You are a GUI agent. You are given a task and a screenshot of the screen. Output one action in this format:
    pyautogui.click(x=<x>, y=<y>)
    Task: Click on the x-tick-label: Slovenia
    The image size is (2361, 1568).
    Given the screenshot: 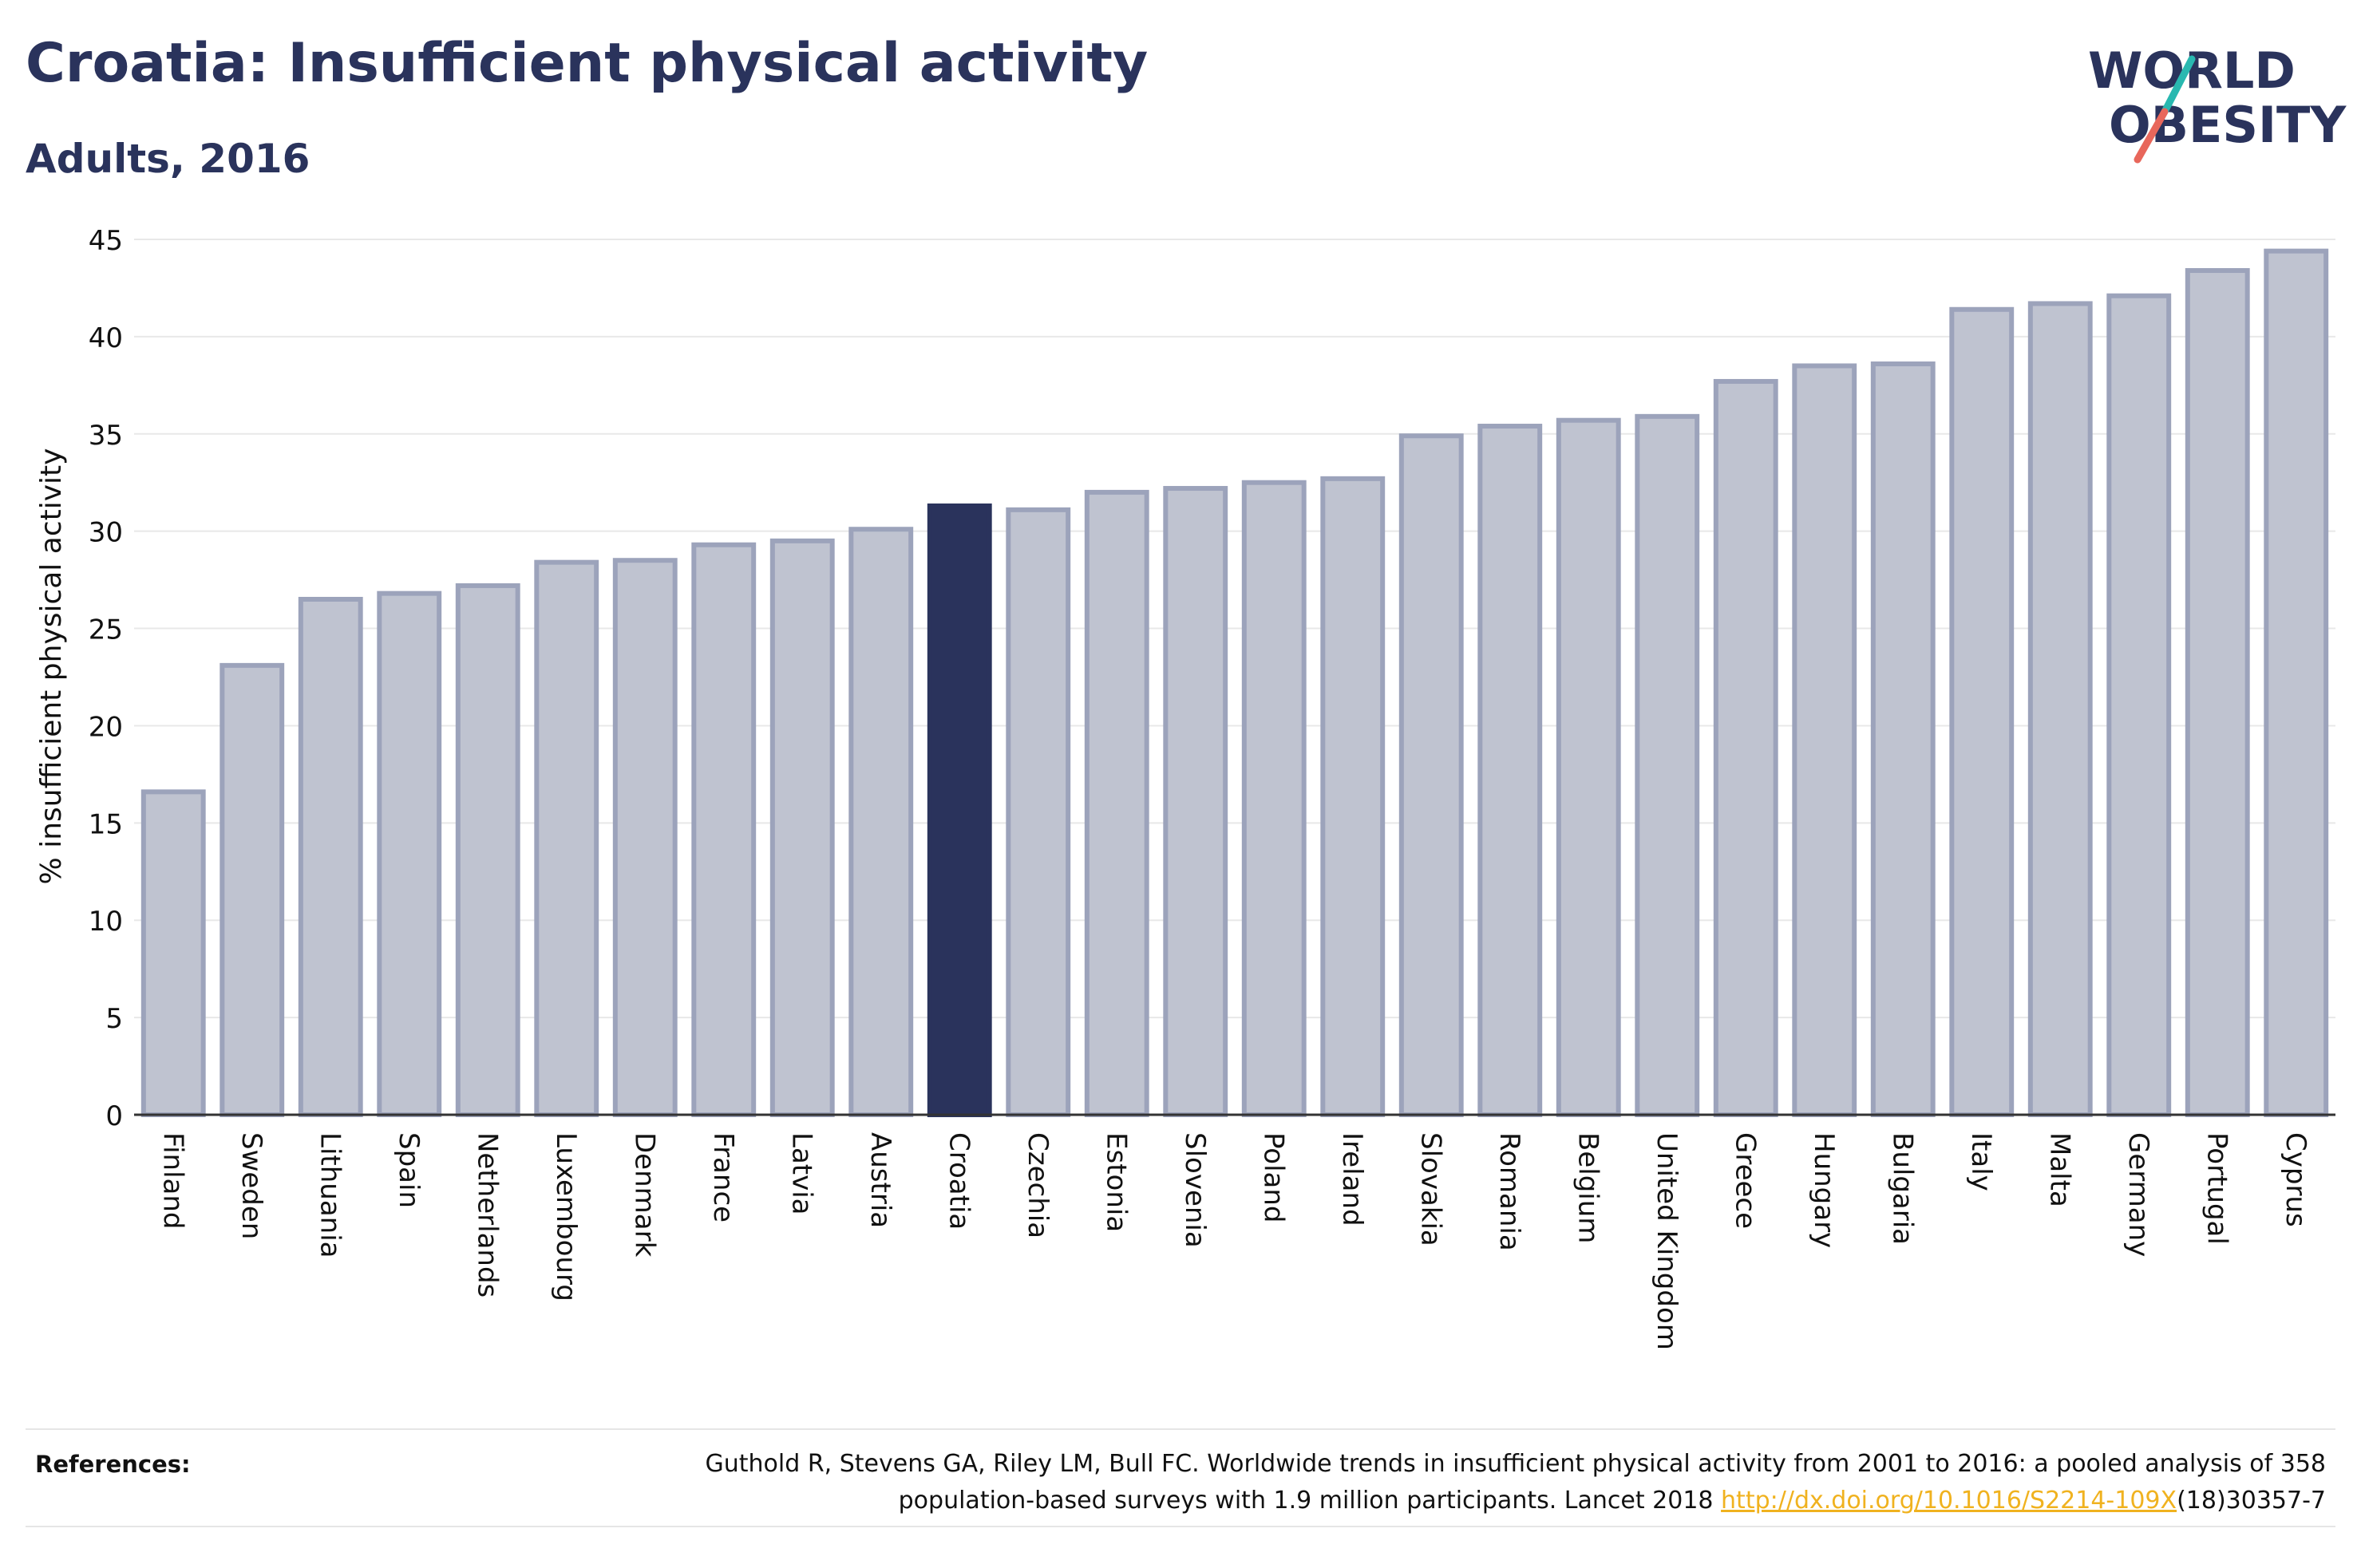 What is the action you would take?
    pyautogui.click(x=1195, y=1190)
    